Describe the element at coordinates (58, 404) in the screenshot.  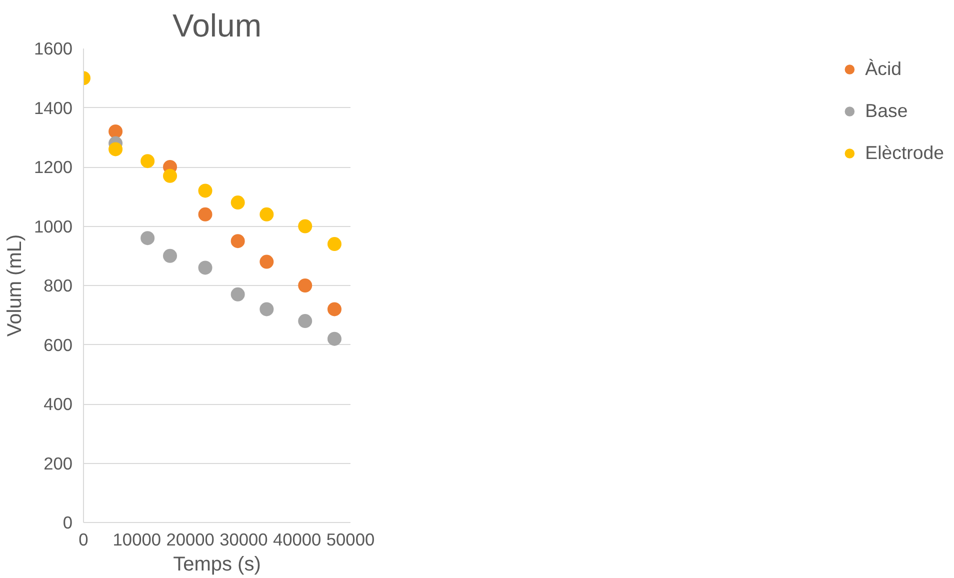
I see `y-tick-label: 400` at that location.